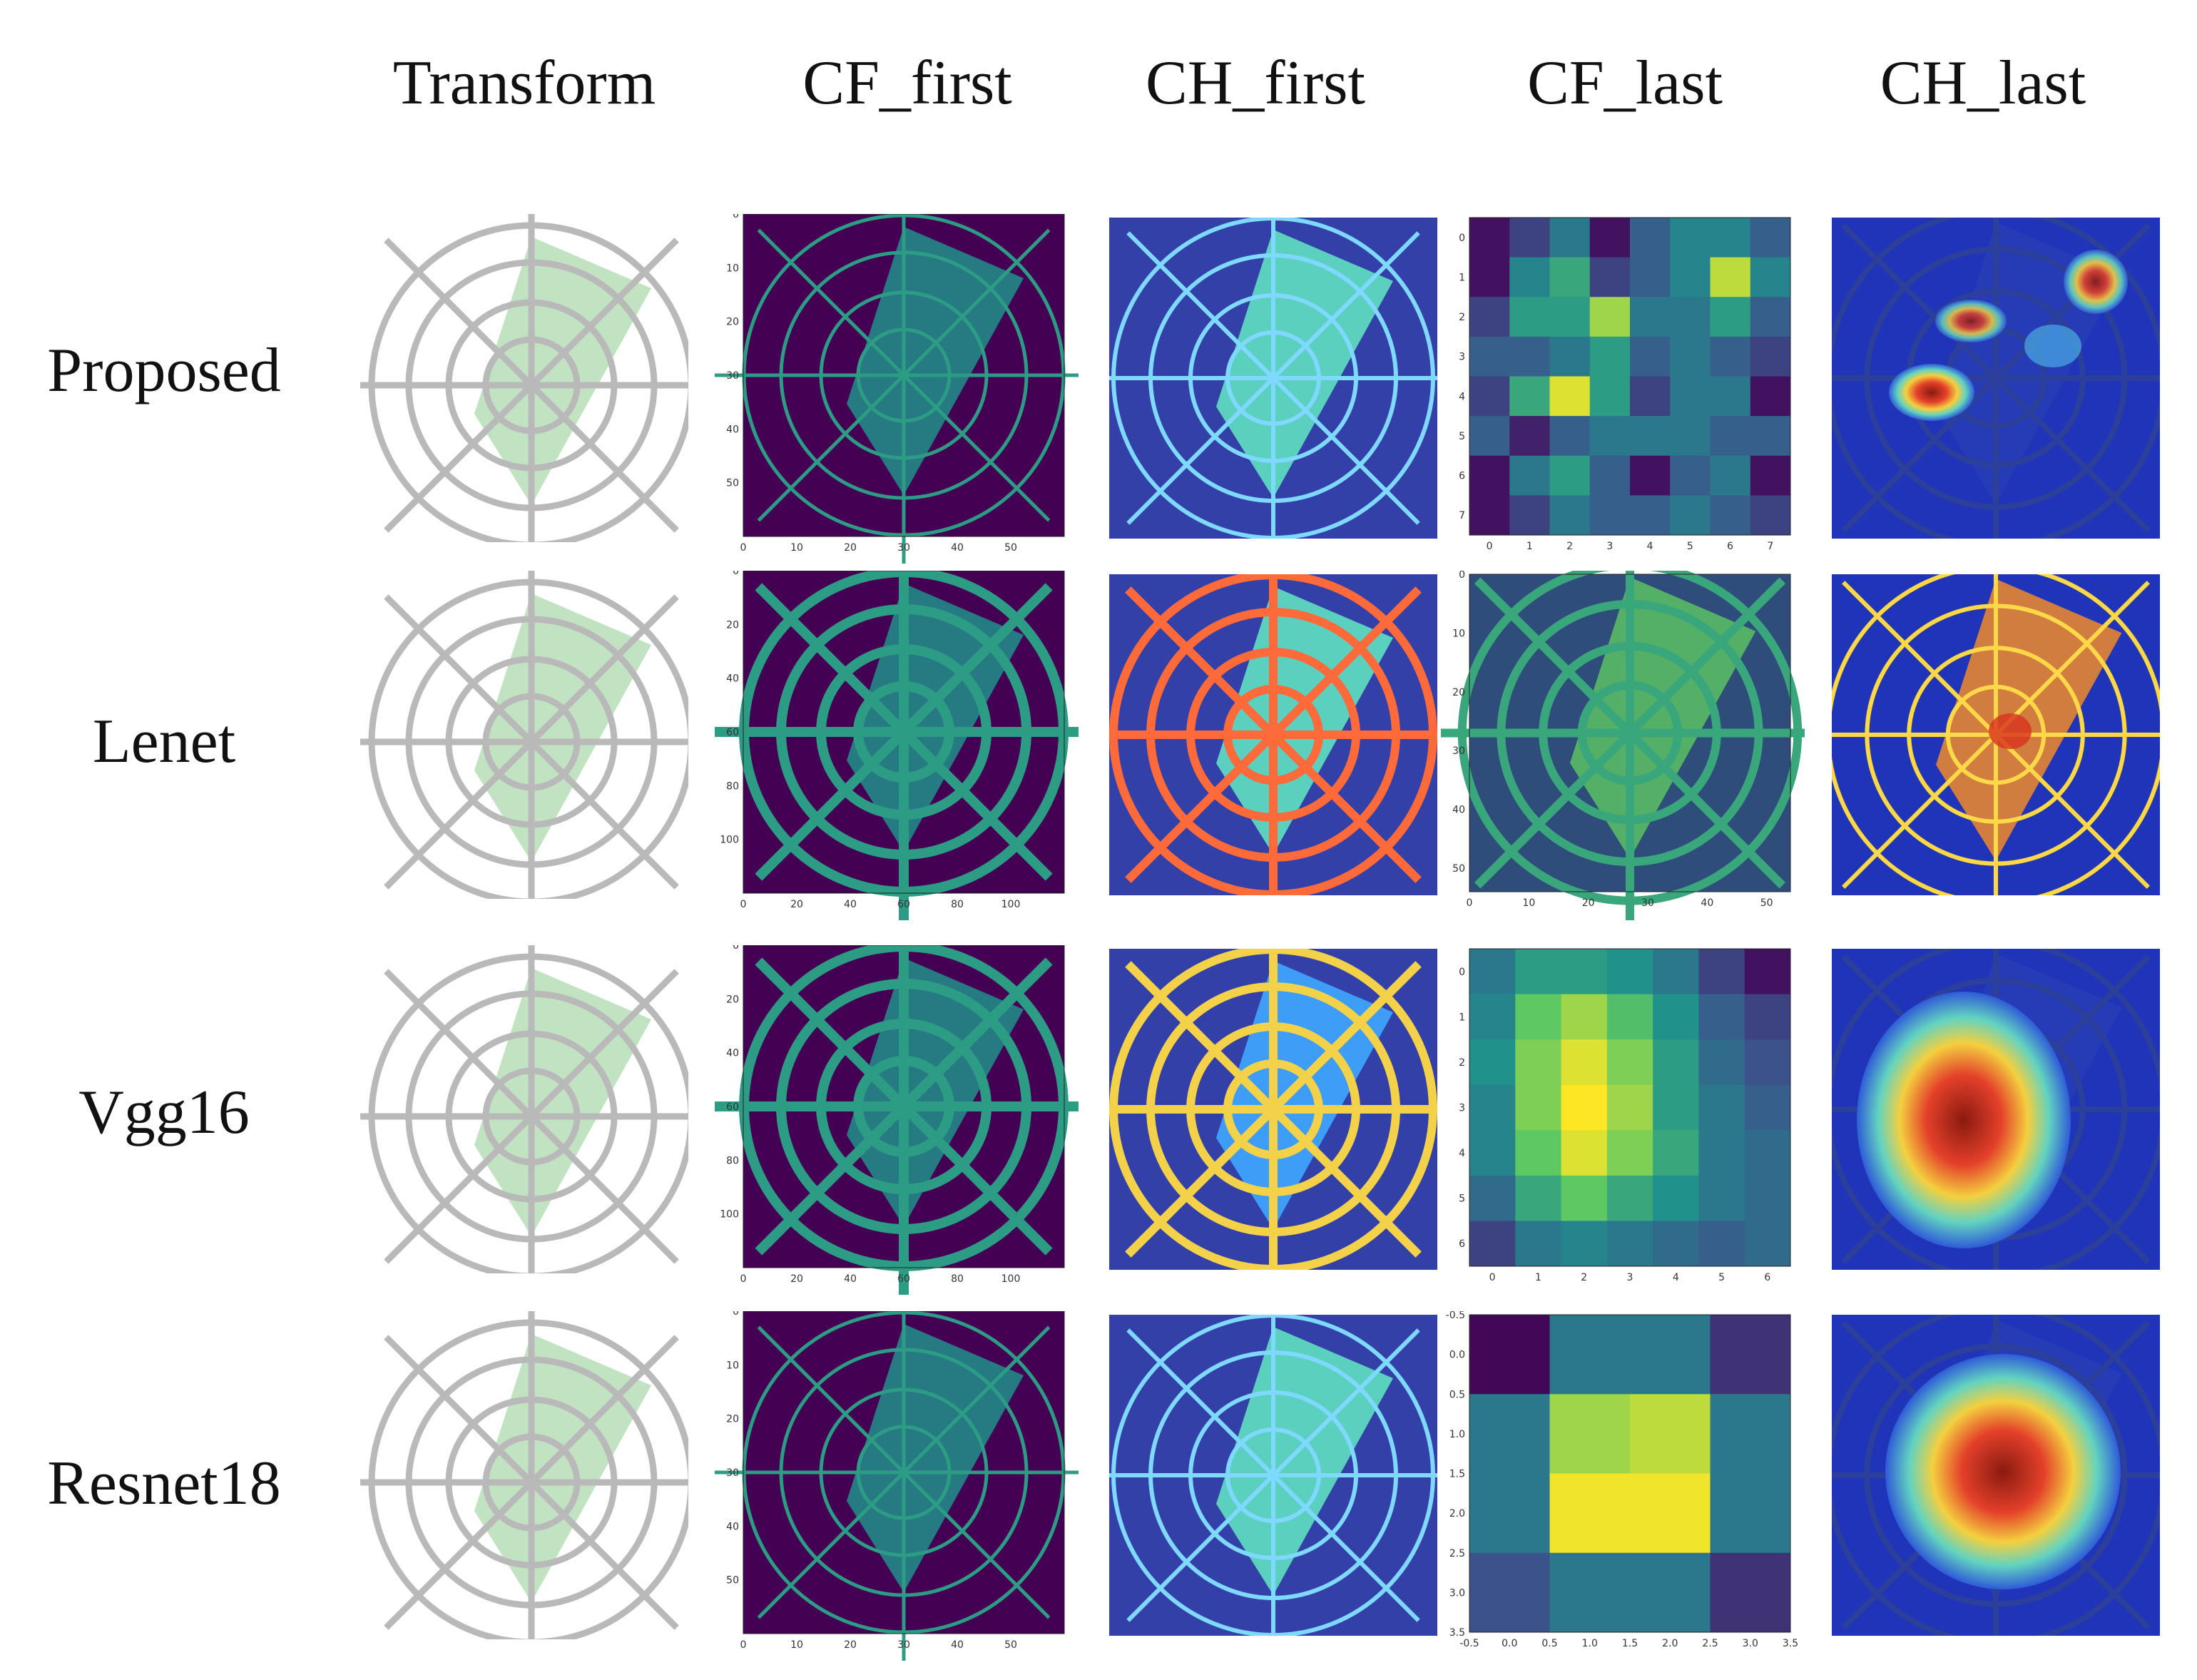 This screenshot has width=2197, height=1680. Describe the element at coordinates (1996, 378) in the screenshot. I see `proposed-ch-last-panel` at that location.